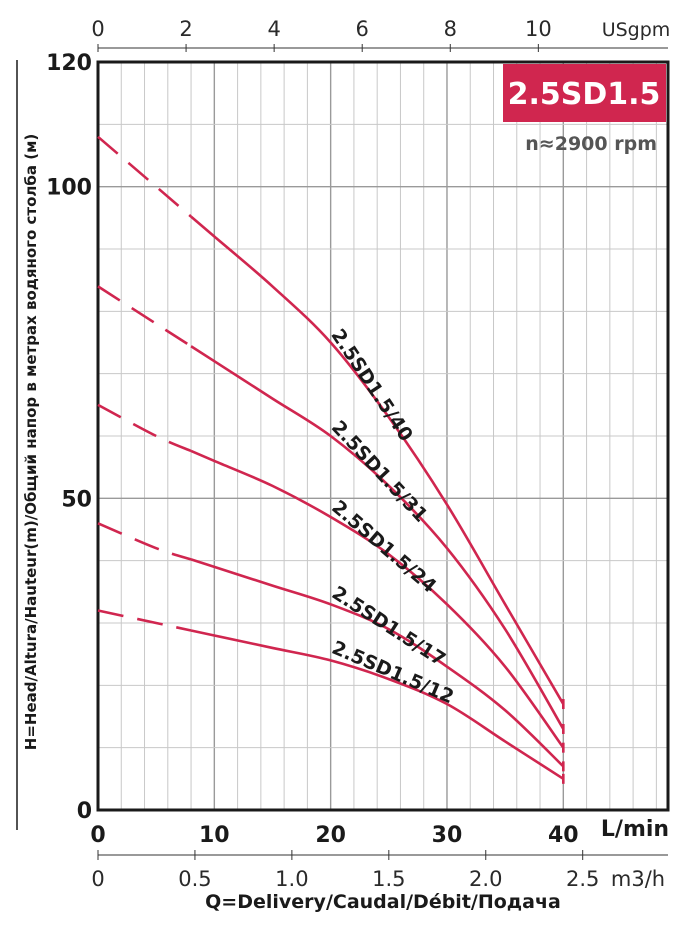  Describe the element at coordinates (97, 879) in the screenshot. I see `x-tick-label-m3h: 0` at that location.